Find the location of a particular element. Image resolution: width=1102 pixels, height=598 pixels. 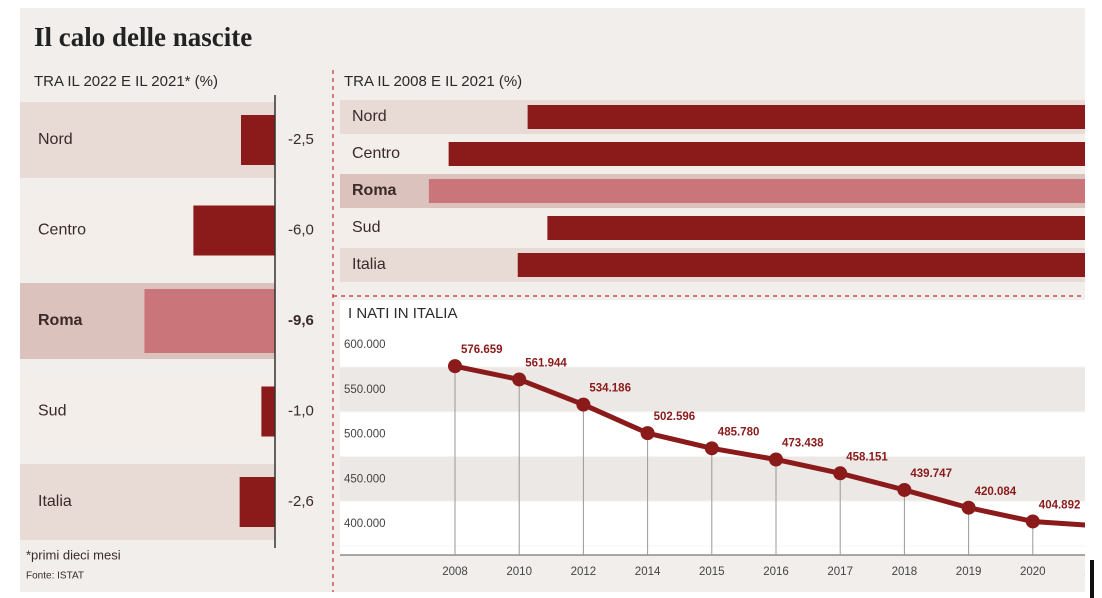

value-label: -1,0 is located at coordinates (301, 410).